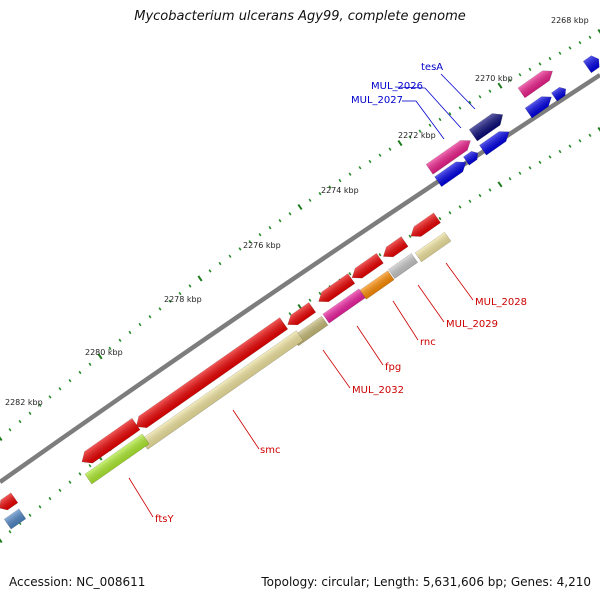 This screenshot has height=600, width=600. What do you see at coordinates (262, 245) in the screenshot?
I see `tick-label-2276: 2276 kbp` at bounding box center [262, 245].